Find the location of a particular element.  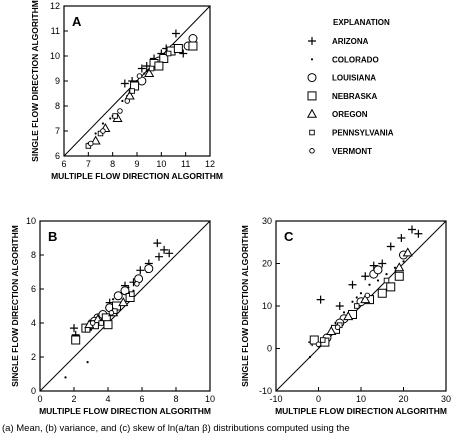

panel-label: A is located at coordinates (77, 21).